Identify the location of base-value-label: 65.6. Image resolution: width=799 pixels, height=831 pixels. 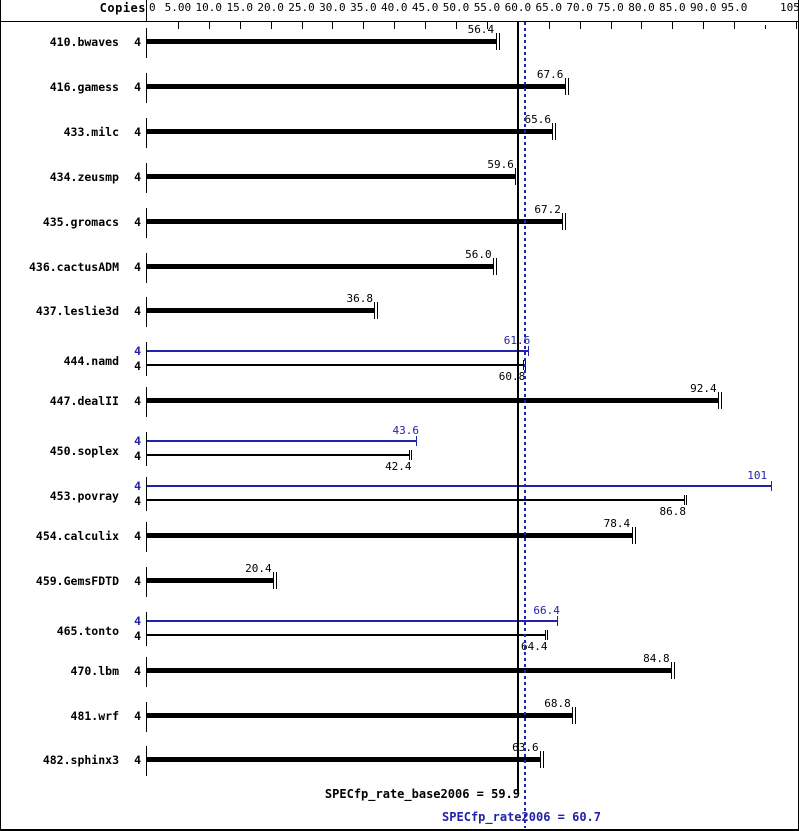
(537, 119).